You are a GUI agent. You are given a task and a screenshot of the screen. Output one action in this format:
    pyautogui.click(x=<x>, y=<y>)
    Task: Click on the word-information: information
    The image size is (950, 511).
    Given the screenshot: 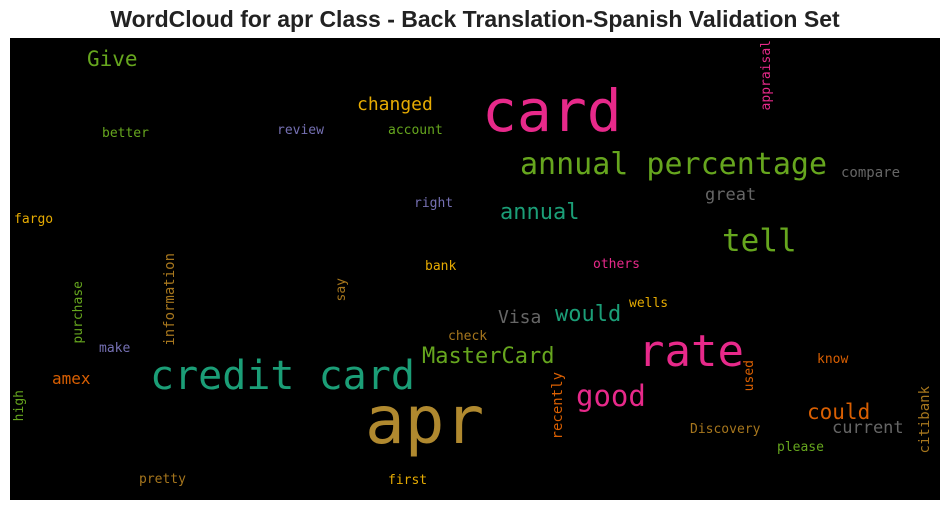 What is the action you would take?
    pyautogui.click(x=170, y=299)
    